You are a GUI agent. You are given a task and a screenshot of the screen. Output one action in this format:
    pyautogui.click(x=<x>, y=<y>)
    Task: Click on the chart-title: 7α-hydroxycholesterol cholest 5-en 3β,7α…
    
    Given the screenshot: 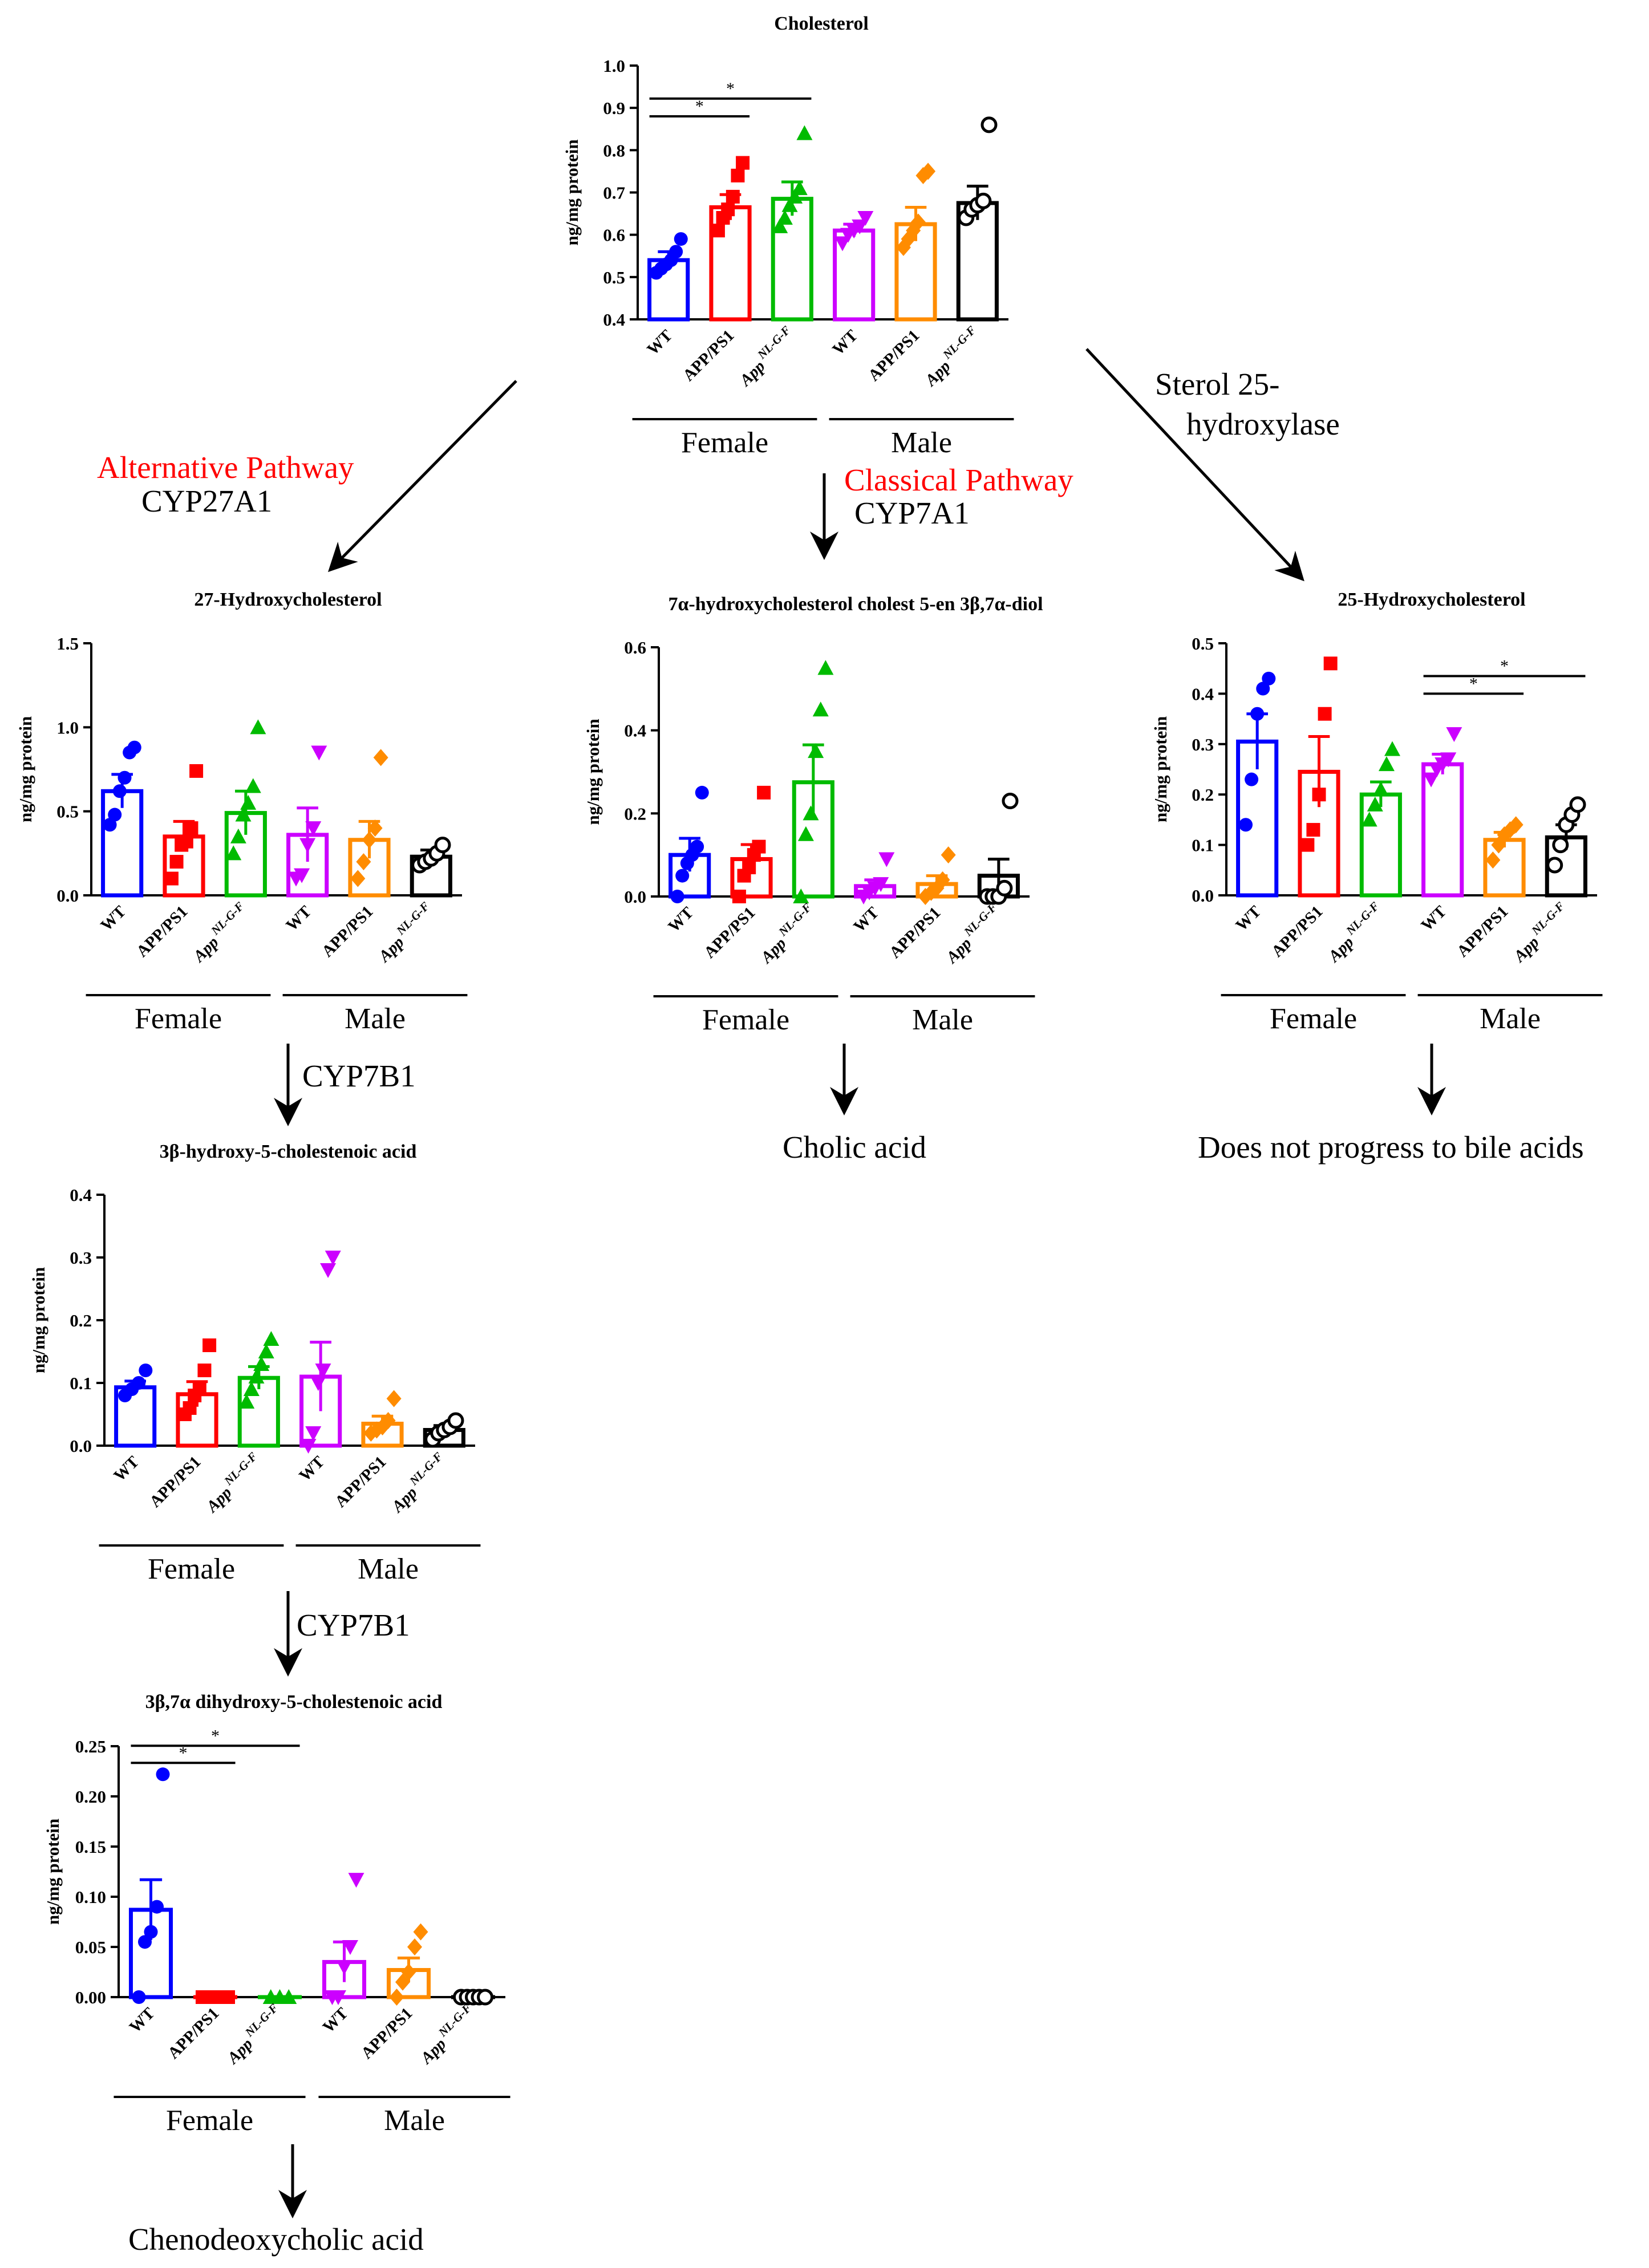 What is the action you would take?
    pyautogui.click(x=855, y=605)
    